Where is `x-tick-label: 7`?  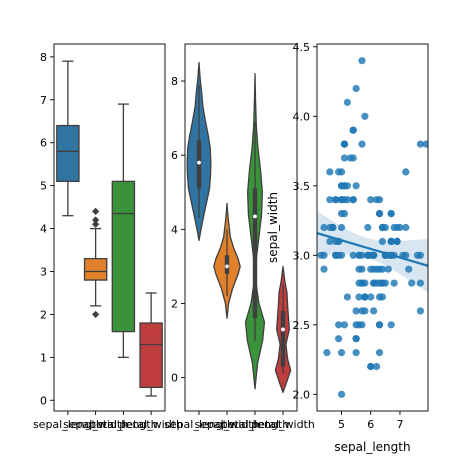
x-tick-label: 7 is located at coordinates (399, 424).